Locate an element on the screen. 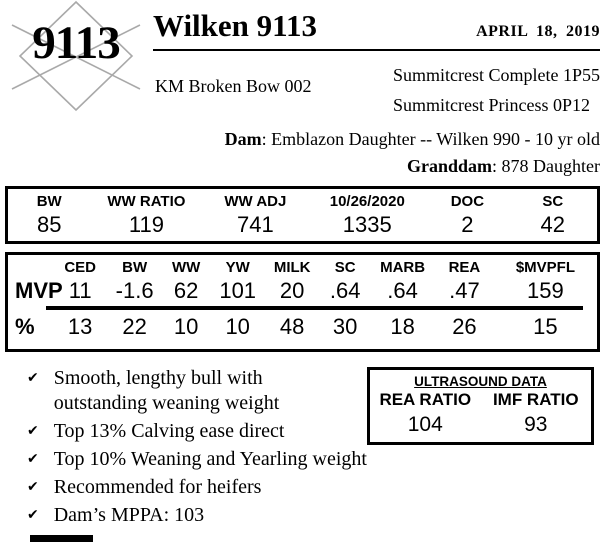  epd-value: 48 is located at coordinates (292, 326).